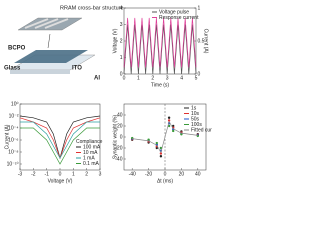 This screenshot has width=320, height=240. I want to click on x-tick-label: 40, so click(198, 174).